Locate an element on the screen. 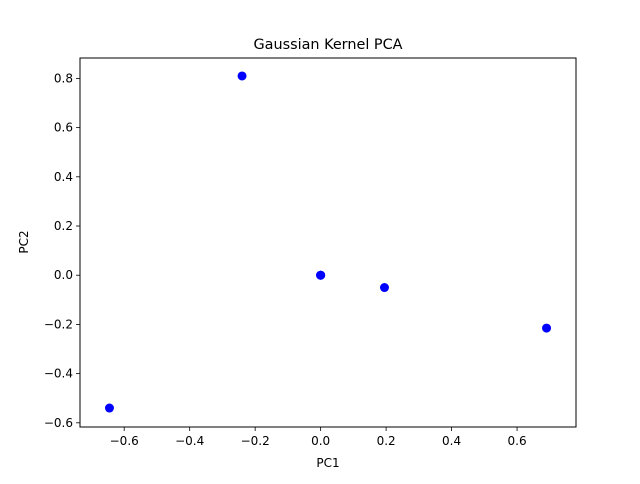  x-tick-label: 0.6 is located at coordinates (517, 441).